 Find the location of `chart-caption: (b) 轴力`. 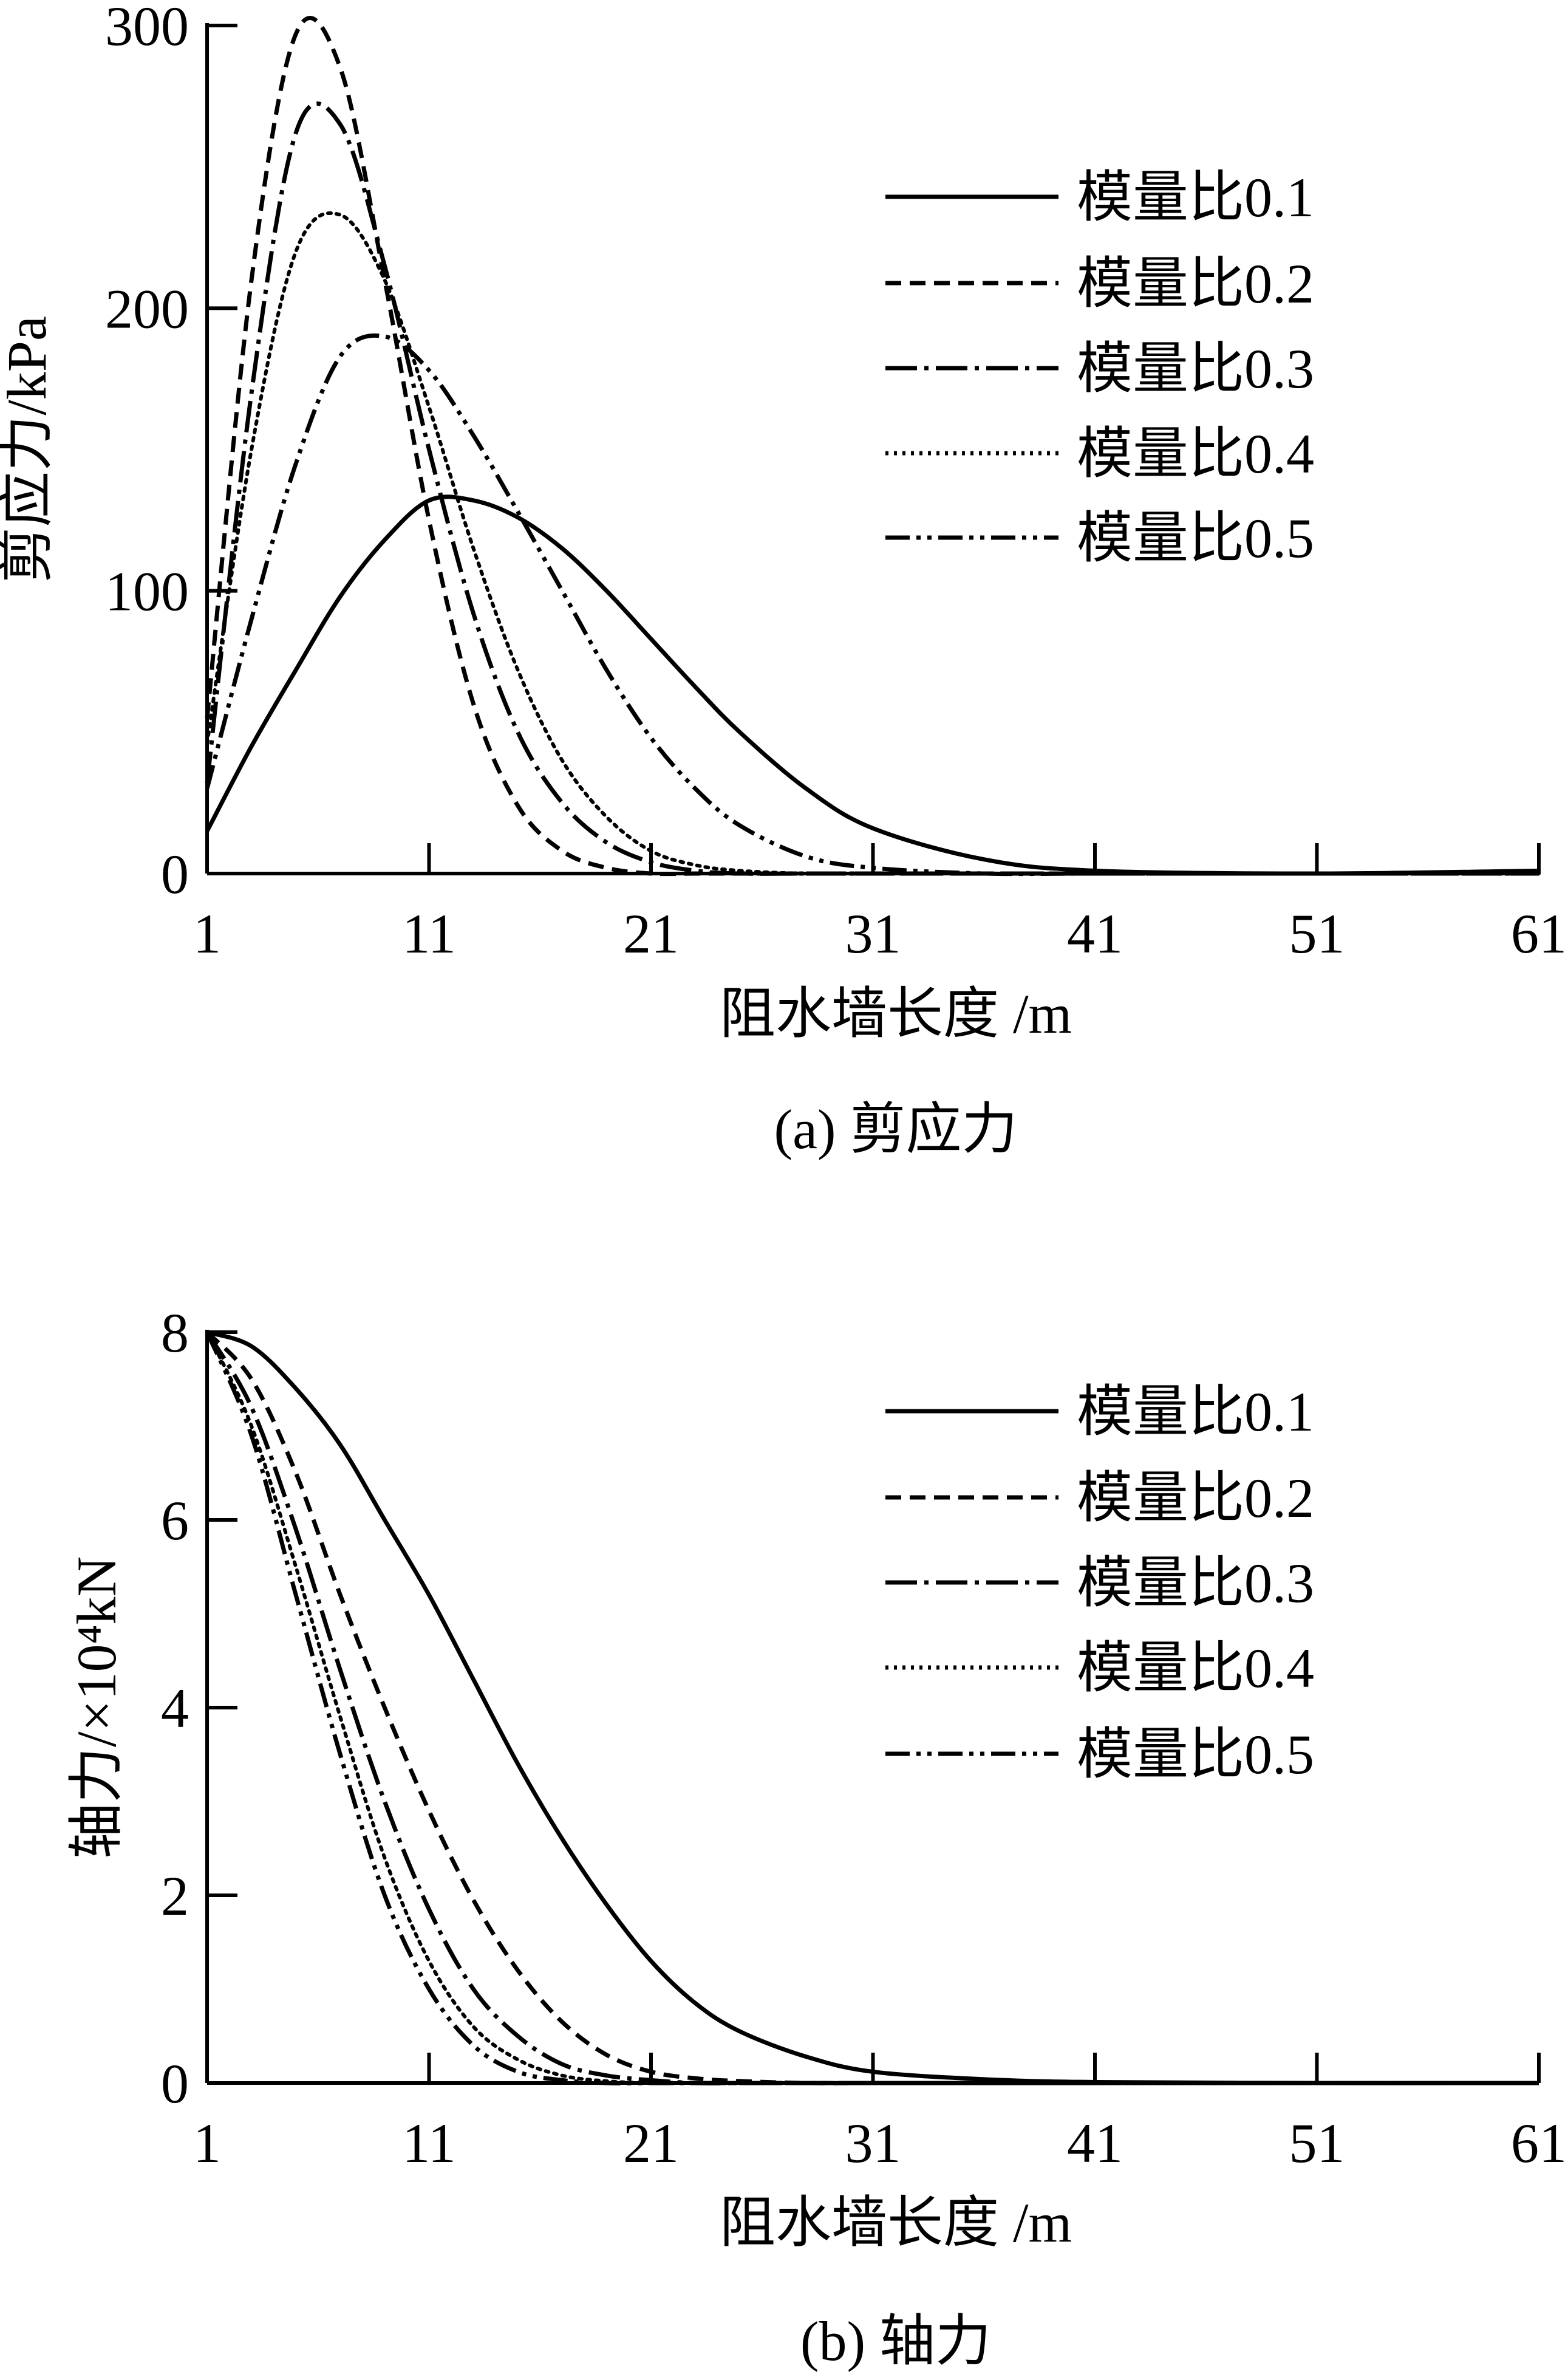

chart-caption: (b) 轴力 is located at coordinates (895, 2341).